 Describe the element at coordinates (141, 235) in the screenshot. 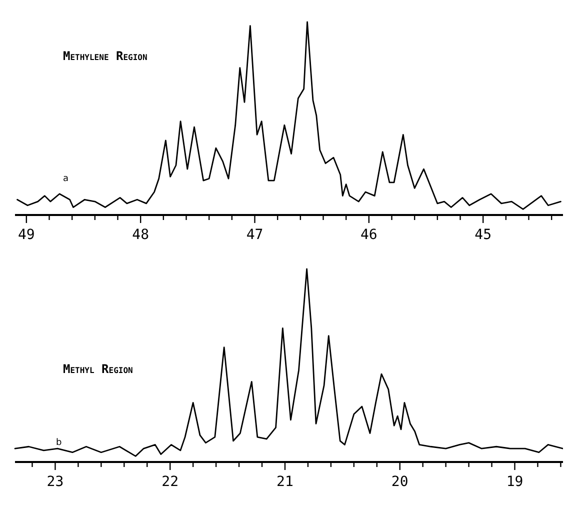

I see `x-tick-label: 48` at that location.